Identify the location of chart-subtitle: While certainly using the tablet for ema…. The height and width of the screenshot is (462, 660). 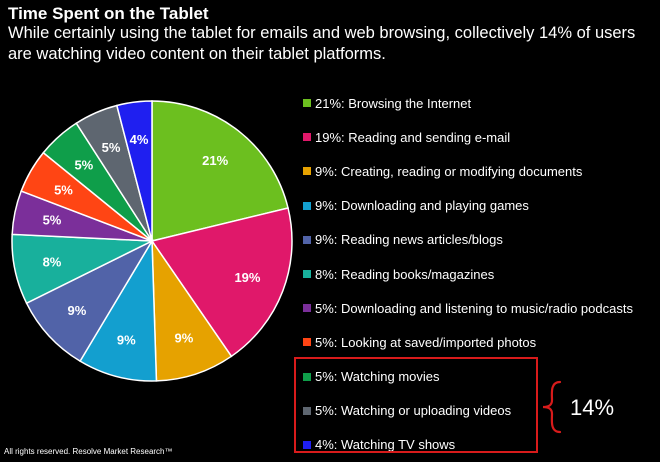
(322, 43).